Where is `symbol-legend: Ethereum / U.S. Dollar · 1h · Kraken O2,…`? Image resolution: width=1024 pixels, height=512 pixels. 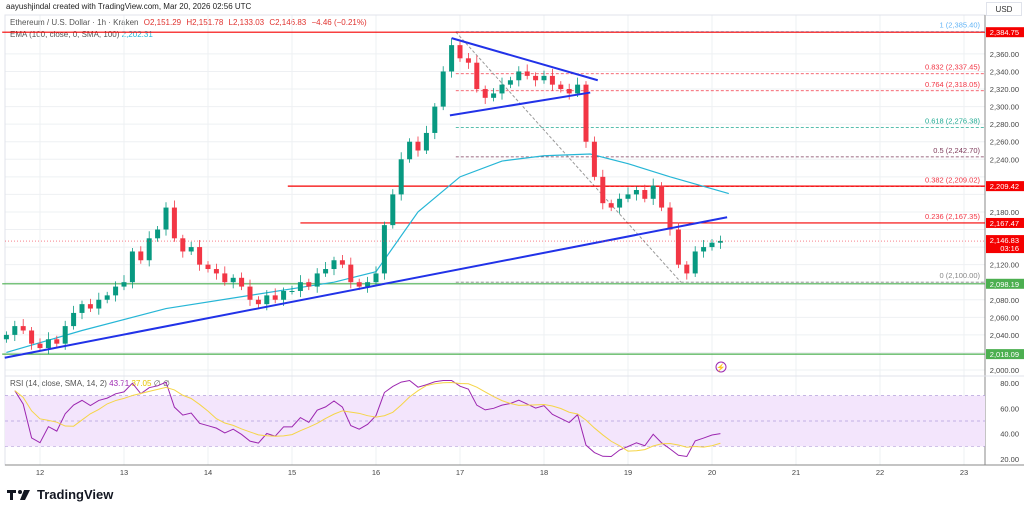
symbol-legend: Ethereum / U.S. Dollar · 1h · Kraken O2,… is located at coordinates (188, 22).